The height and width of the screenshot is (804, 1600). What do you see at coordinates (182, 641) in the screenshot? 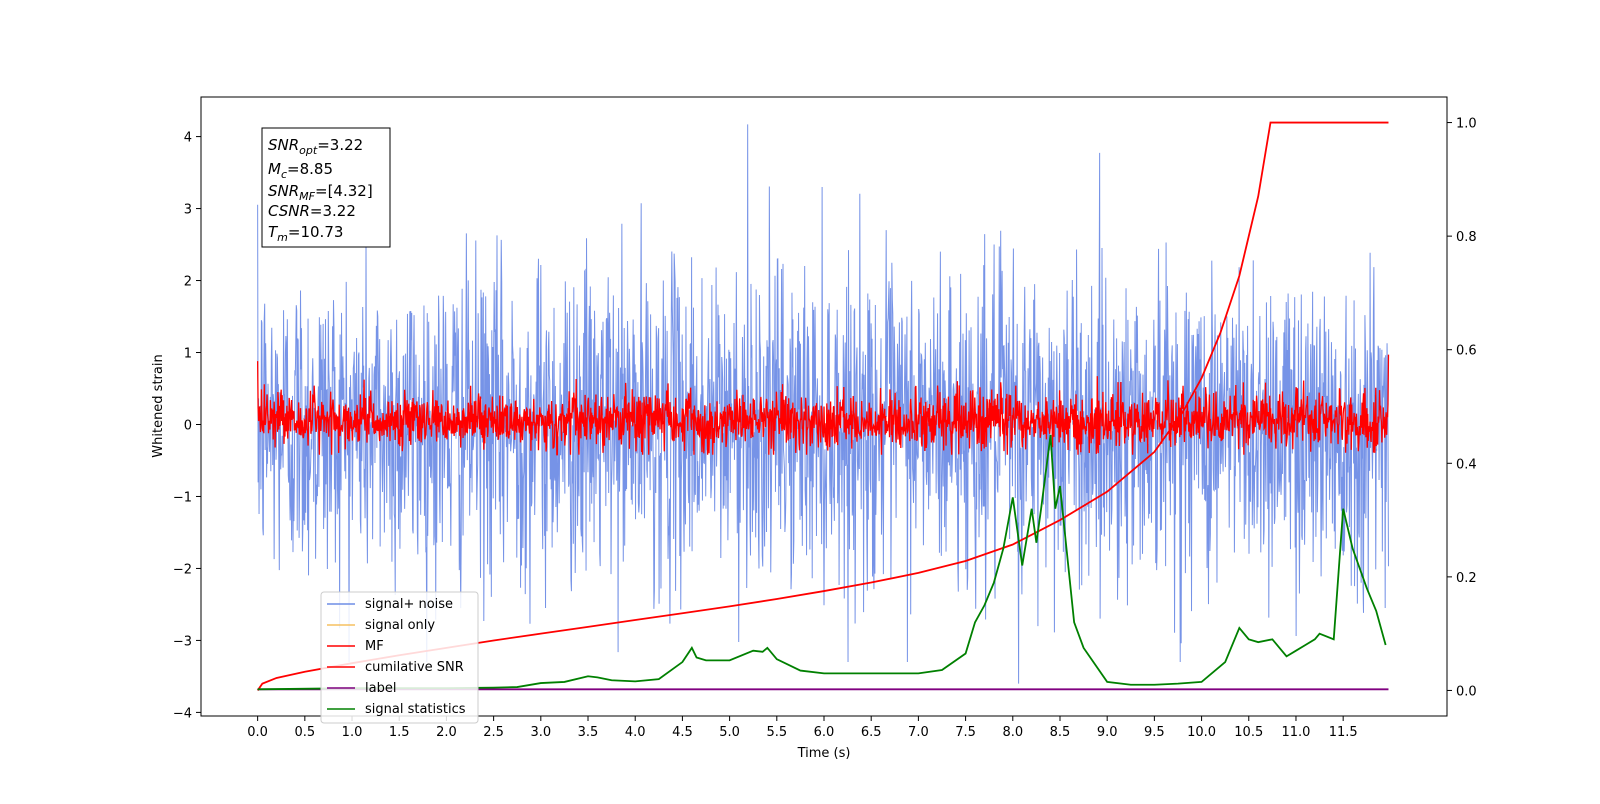
I see `y-tick-label: −3` at bounding box center [182, 641].